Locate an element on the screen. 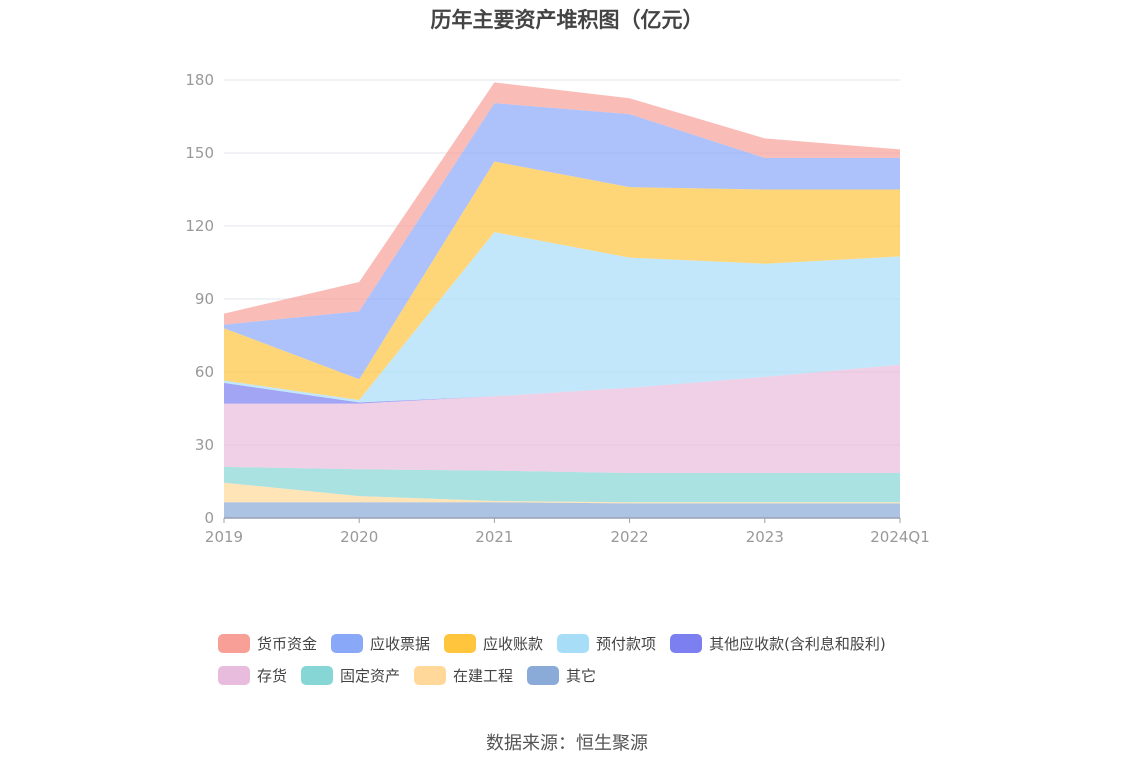  x-tick-label-2024q1: 2024Q1 is located at coordinates (900, 537).